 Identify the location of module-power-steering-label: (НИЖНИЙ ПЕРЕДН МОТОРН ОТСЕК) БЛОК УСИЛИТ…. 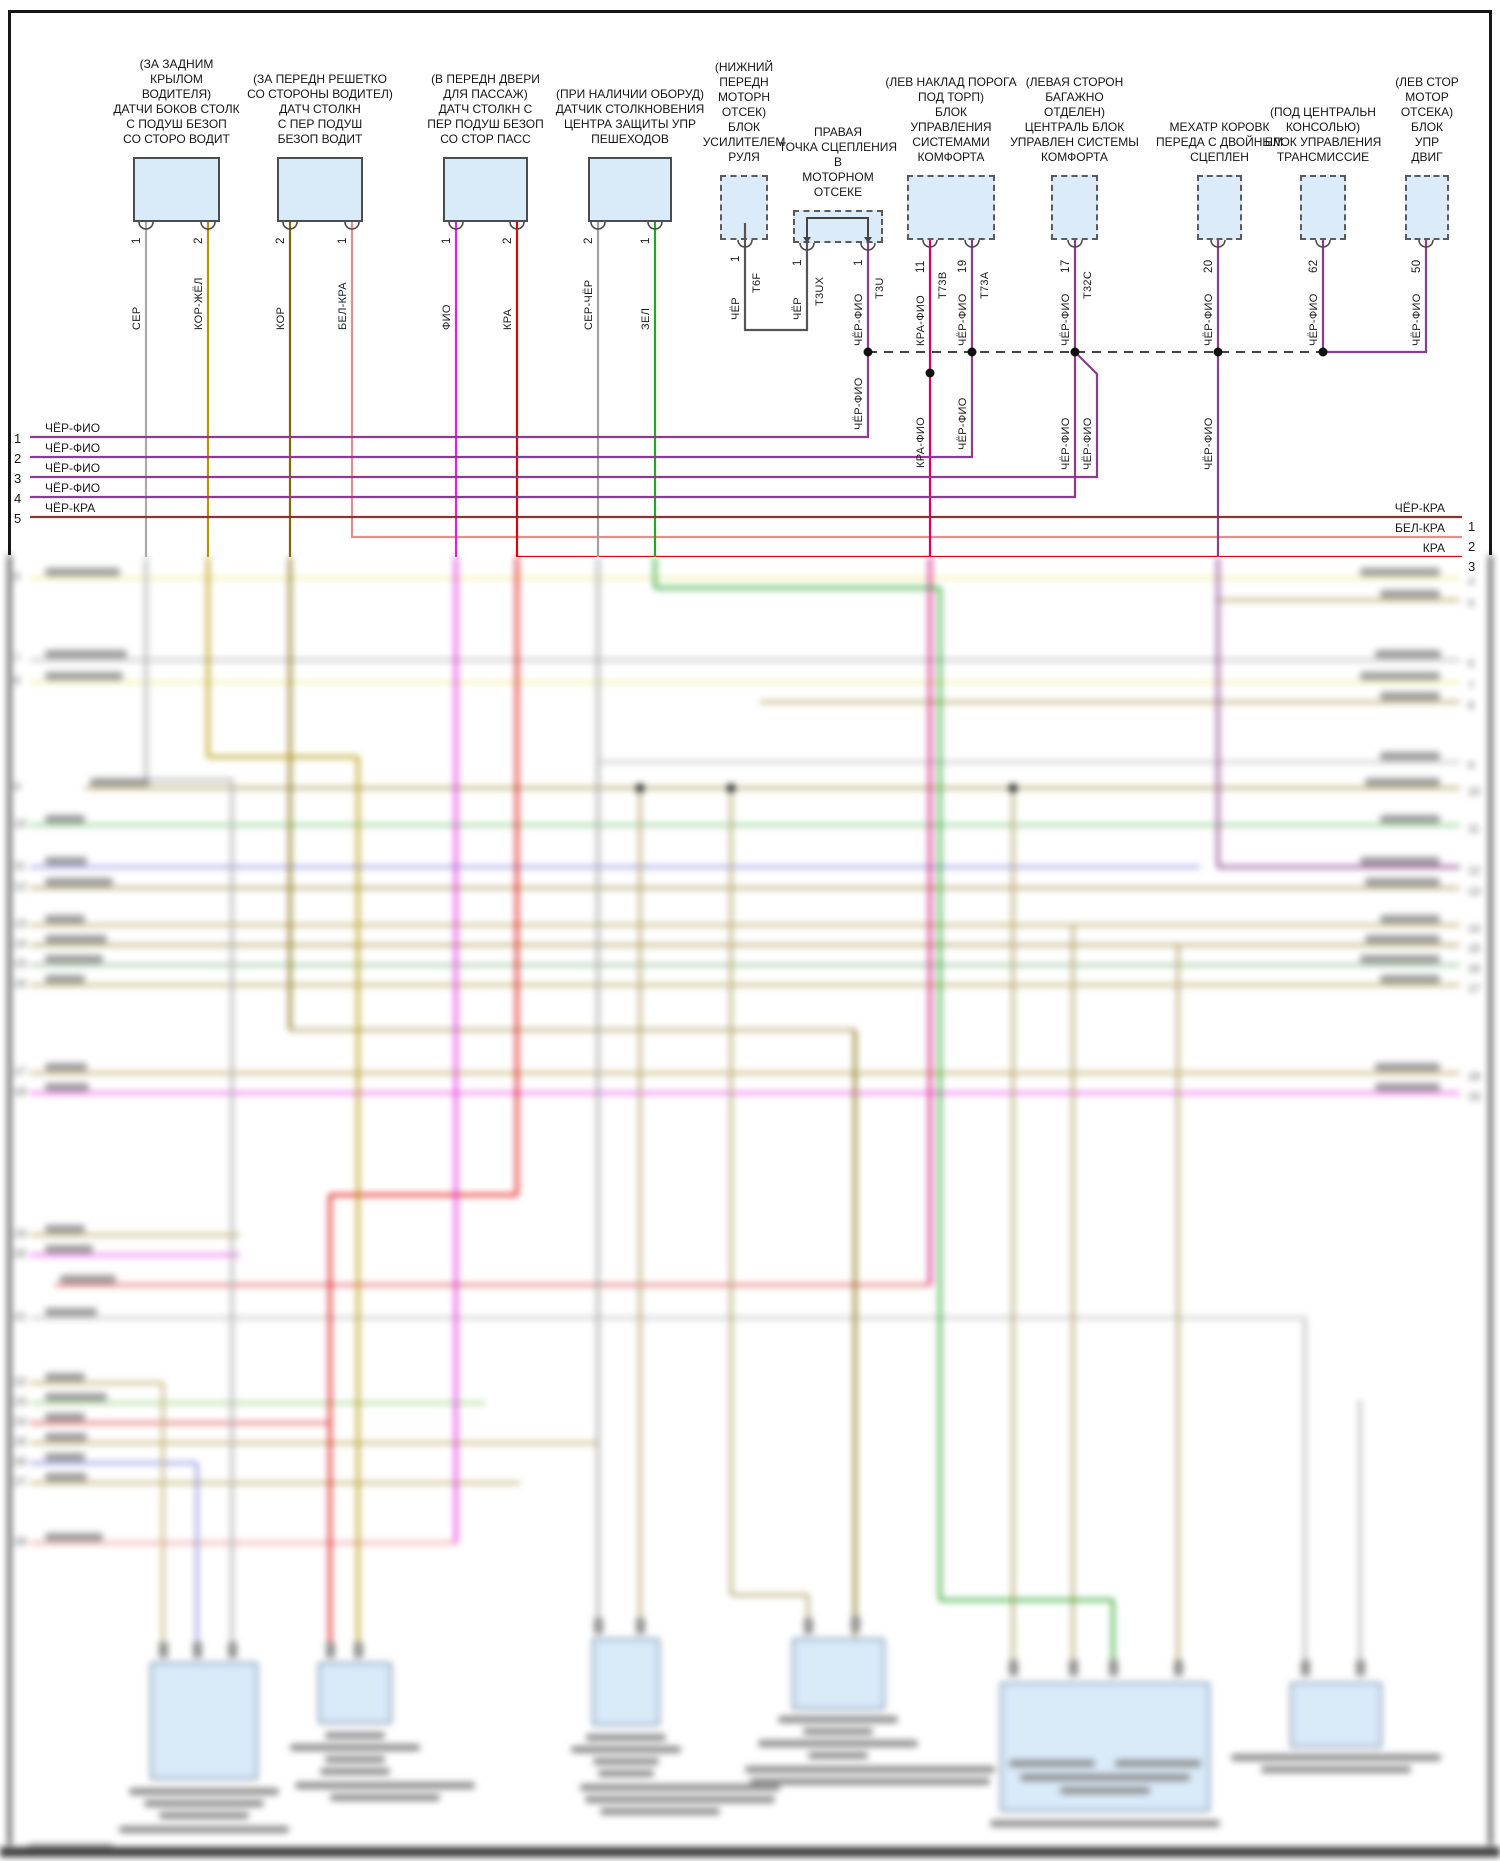
(744, 112).